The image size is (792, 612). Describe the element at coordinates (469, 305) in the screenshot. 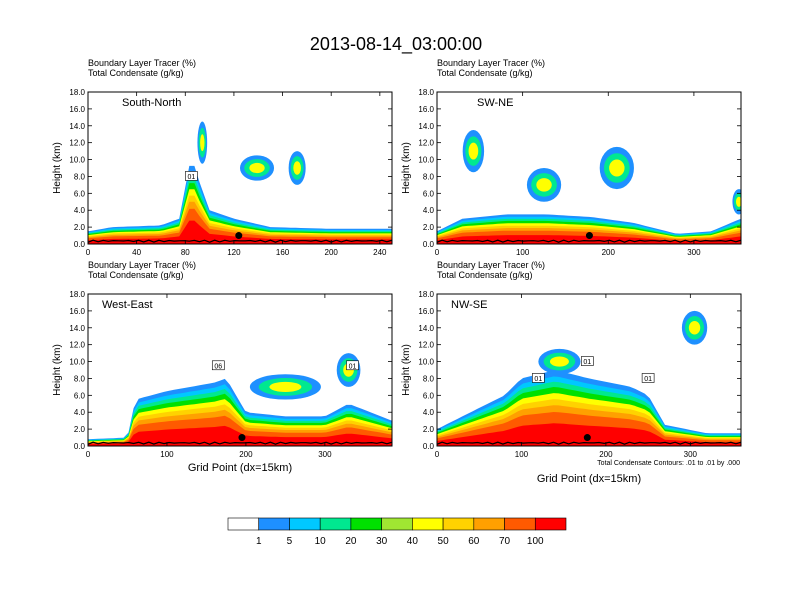

I see `panel-label: NW-SE` at that location.